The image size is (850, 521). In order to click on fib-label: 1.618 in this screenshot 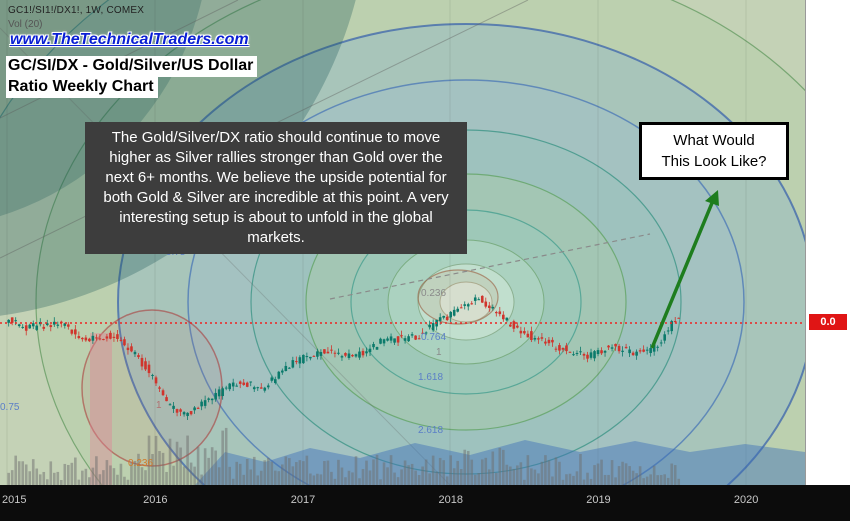, I will do `click(431, 377)`.